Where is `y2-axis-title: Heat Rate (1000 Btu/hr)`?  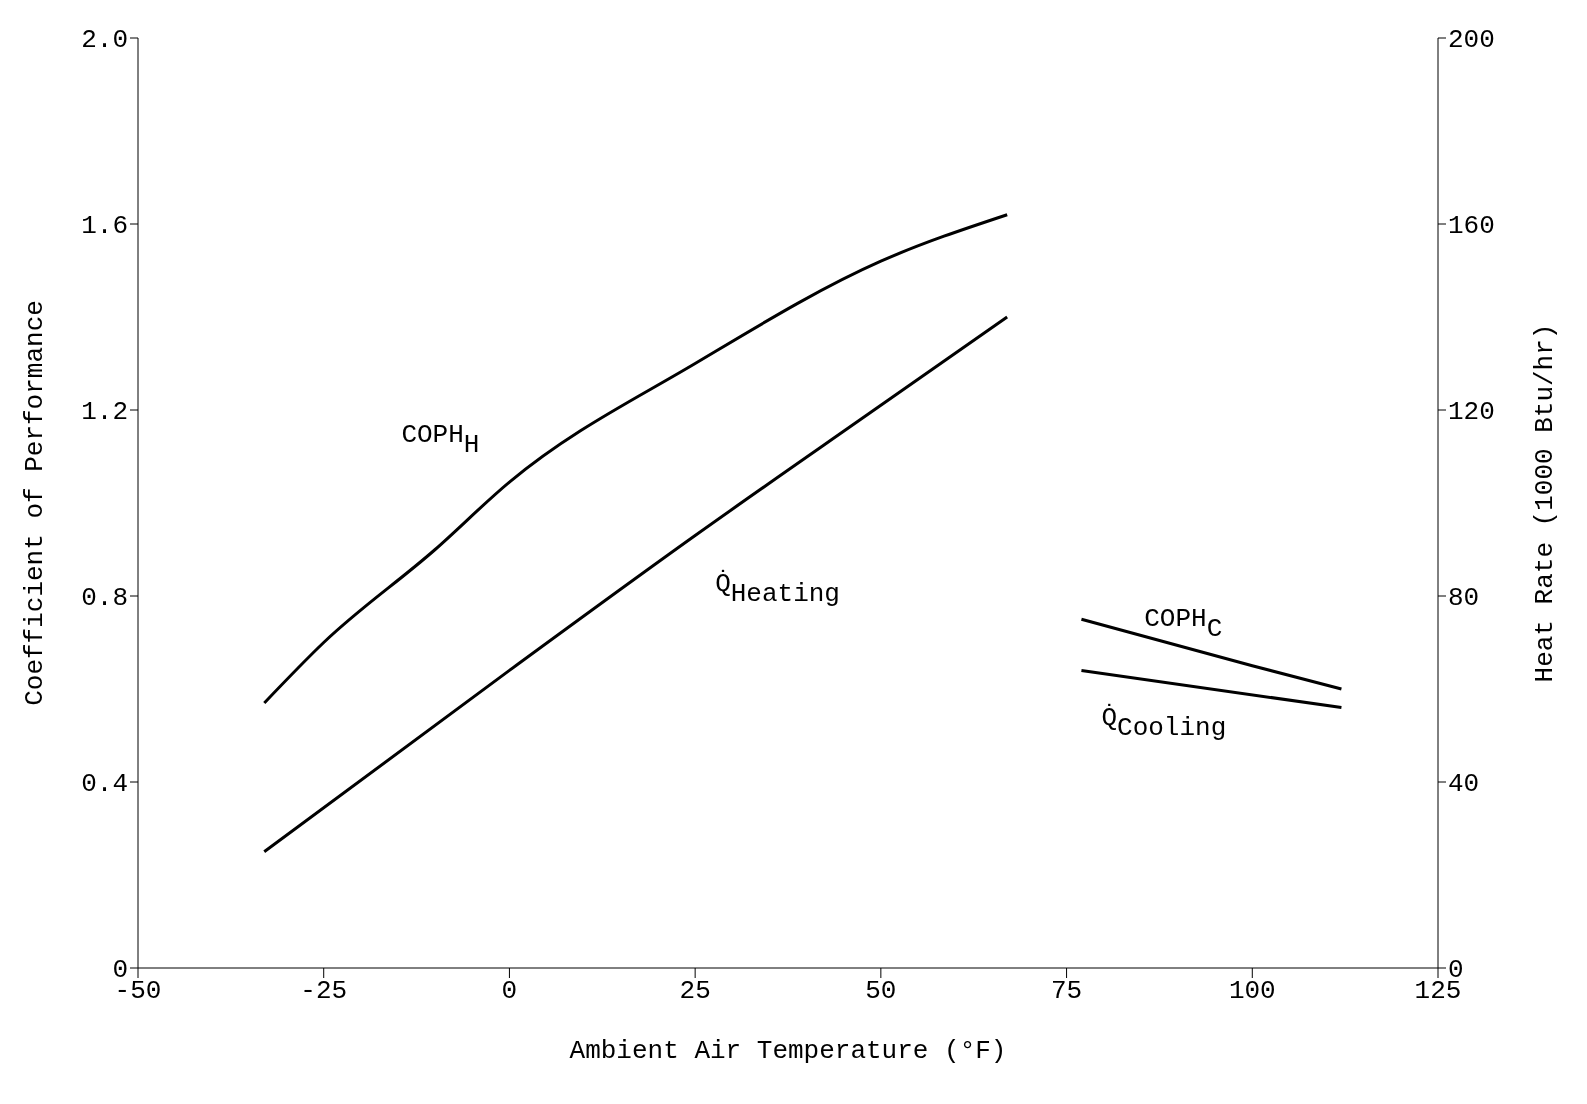 y2-axis-title: Heat Rate (1000 Btu/hr) is located at coordinates (1545, 503).